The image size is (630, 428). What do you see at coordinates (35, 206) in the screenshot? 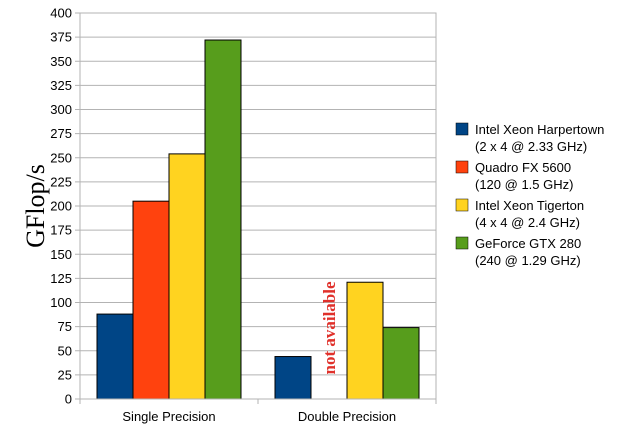
I see `y-axis-label: GFlop/s` at bounding box center [35, 206].